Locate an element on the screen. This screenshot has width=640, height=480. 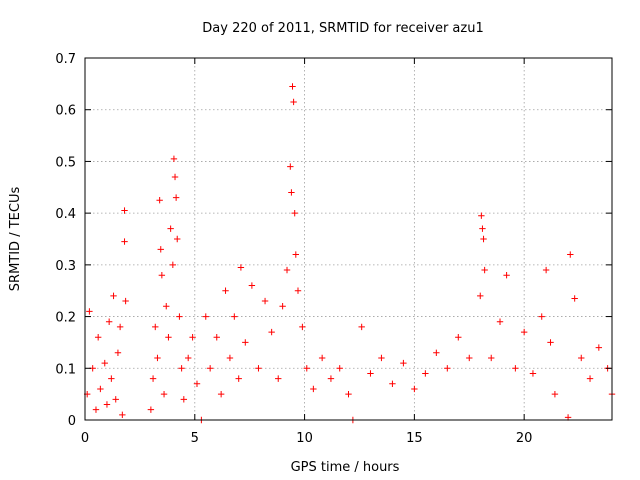
x-tick-label: 20 is located at coordinates (524, 438).